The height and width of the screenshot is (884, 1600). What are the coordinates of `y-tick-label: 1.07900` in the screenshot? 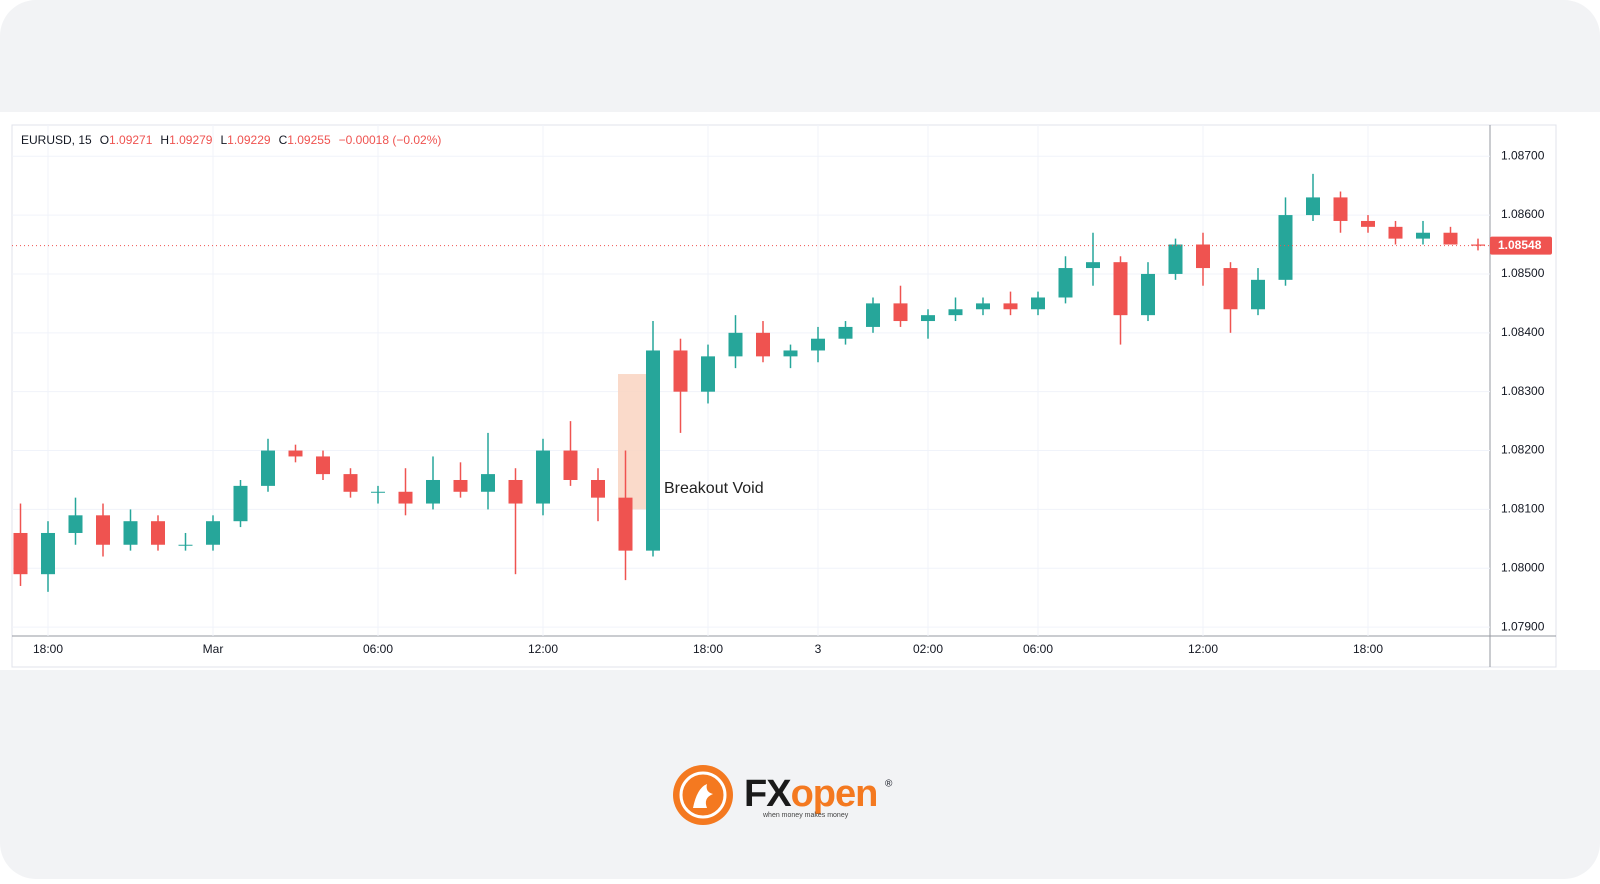 It's located at (1523, 626).